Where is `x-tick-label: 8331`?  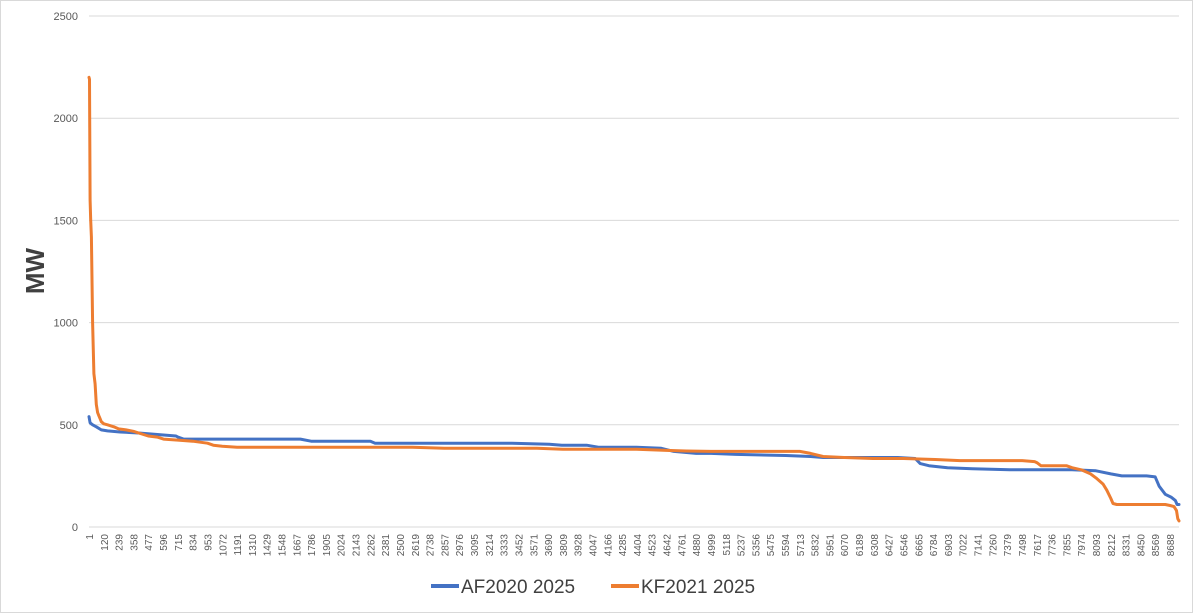
x-tick-label: 8331 is located at coordinates (1127, 545).